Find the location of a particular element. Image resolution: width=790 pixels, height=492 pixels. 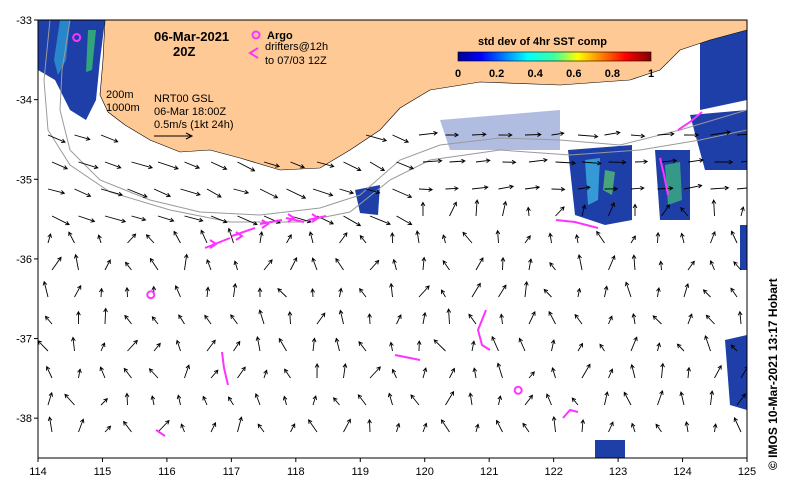

x-tick-label: 115 is located at coordinates (103, 472).